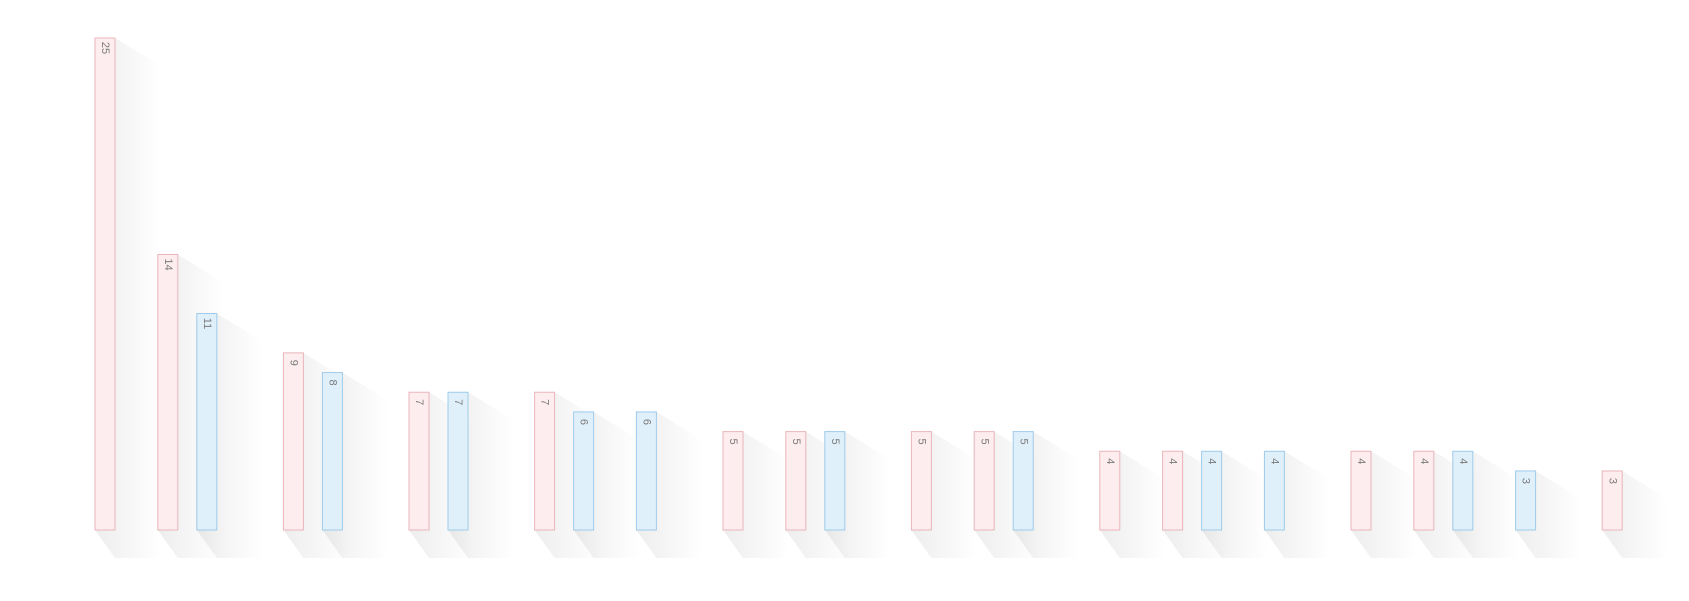 Image resolution: width=1689 pixels, height=601 pixels. Describe the element at coordinates (105, 48) in the screenshot. I see `value-label: 25` at that location.